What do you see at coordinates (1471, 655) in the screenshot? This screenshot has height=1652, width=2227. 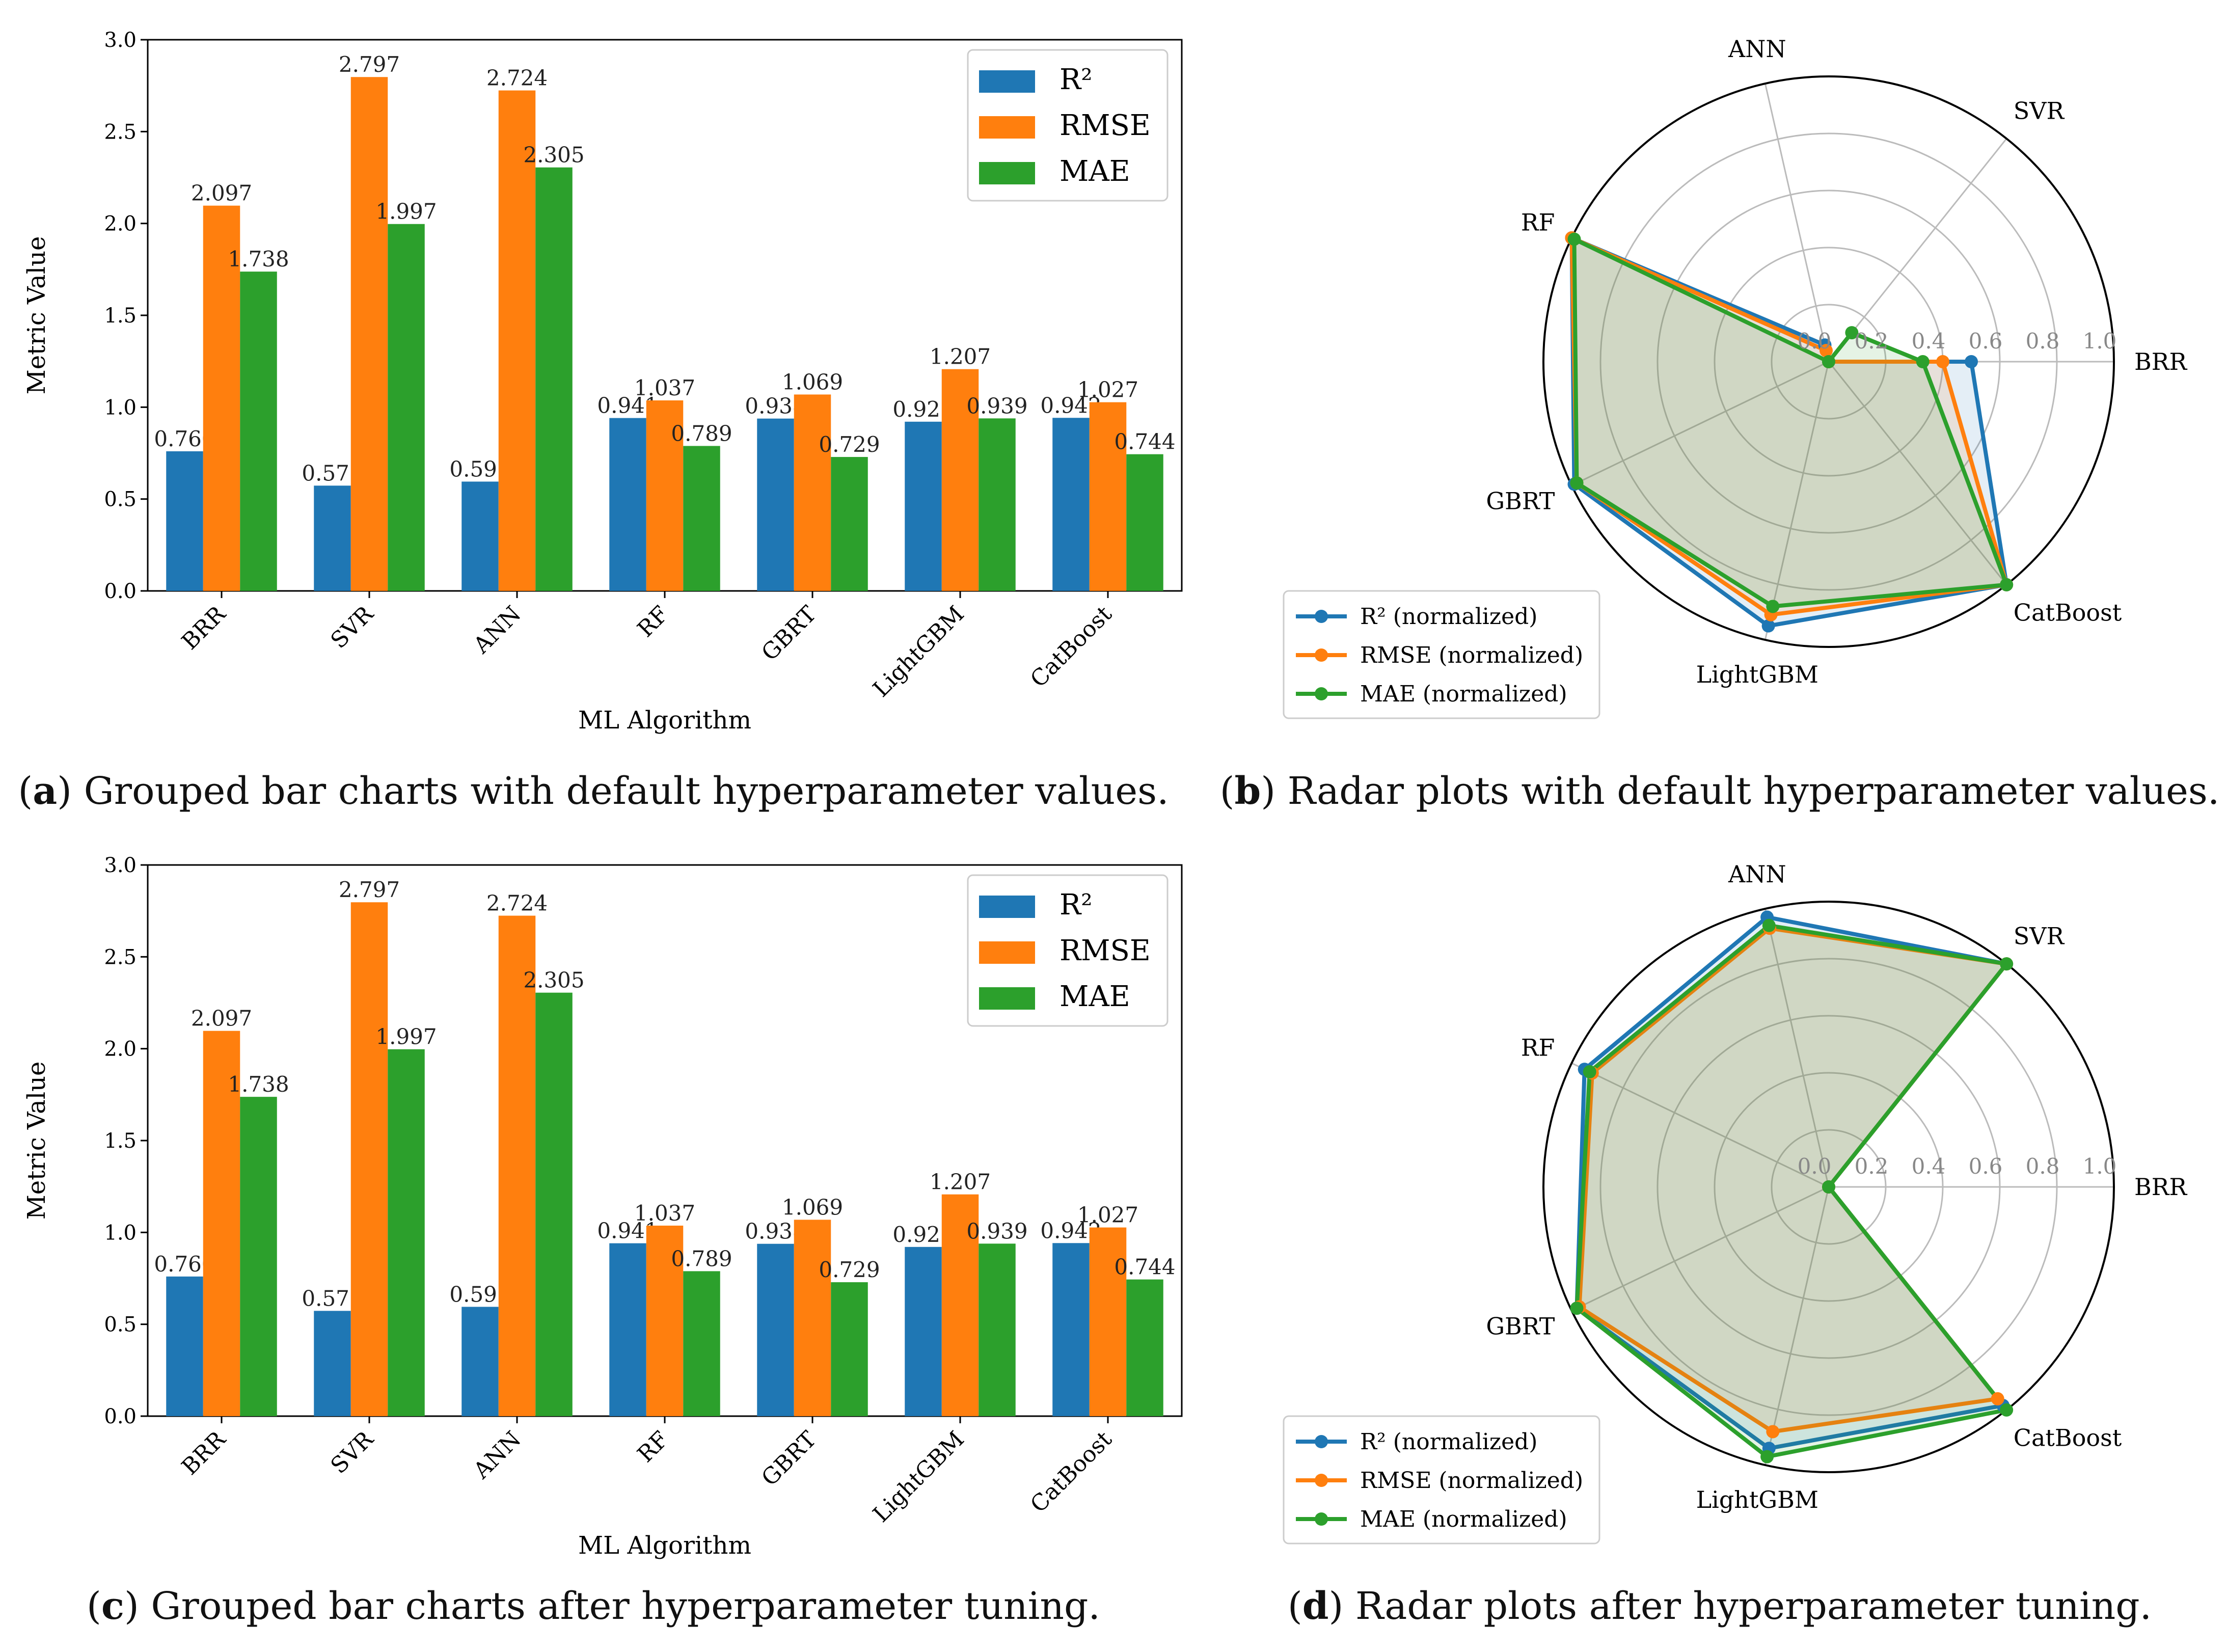 I see `legend-label-rmse: RMSE (normalized)` at bounding box center [1471, 655].